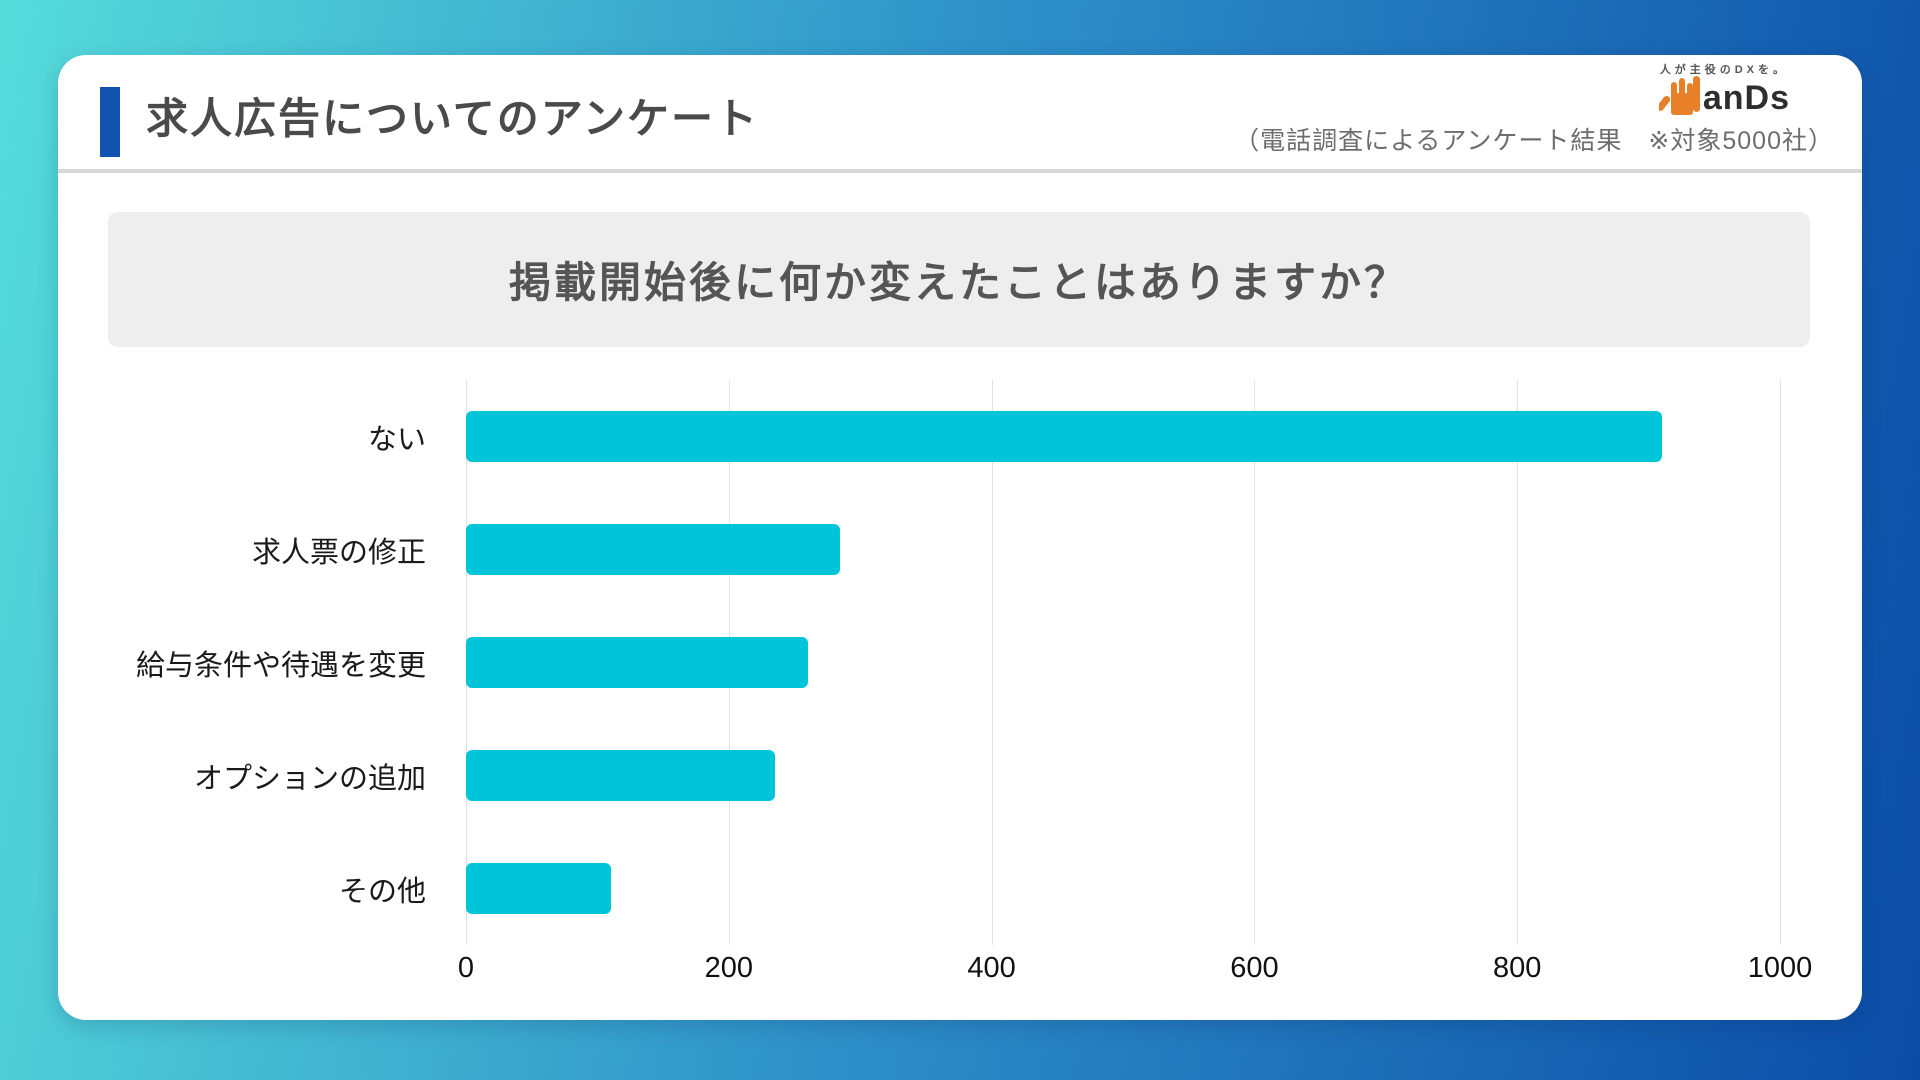  I want to click on chart-row: ない, so click(943, 436).